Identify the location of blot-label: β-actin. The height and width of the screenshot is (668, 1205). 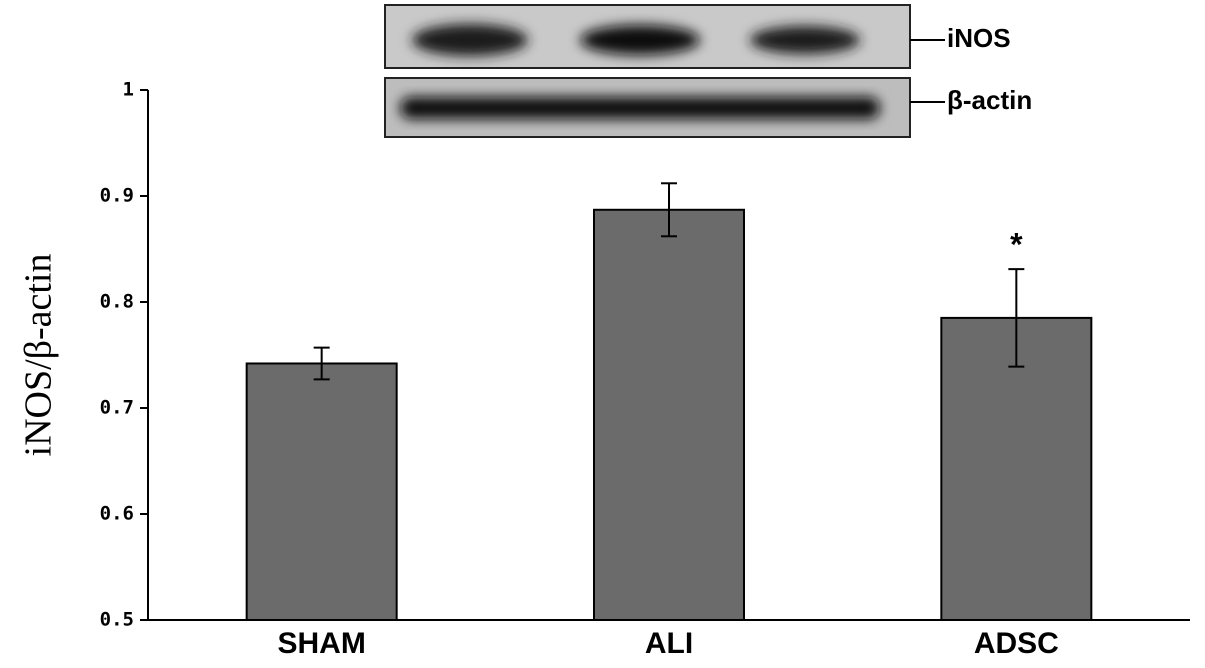
(989, 100).